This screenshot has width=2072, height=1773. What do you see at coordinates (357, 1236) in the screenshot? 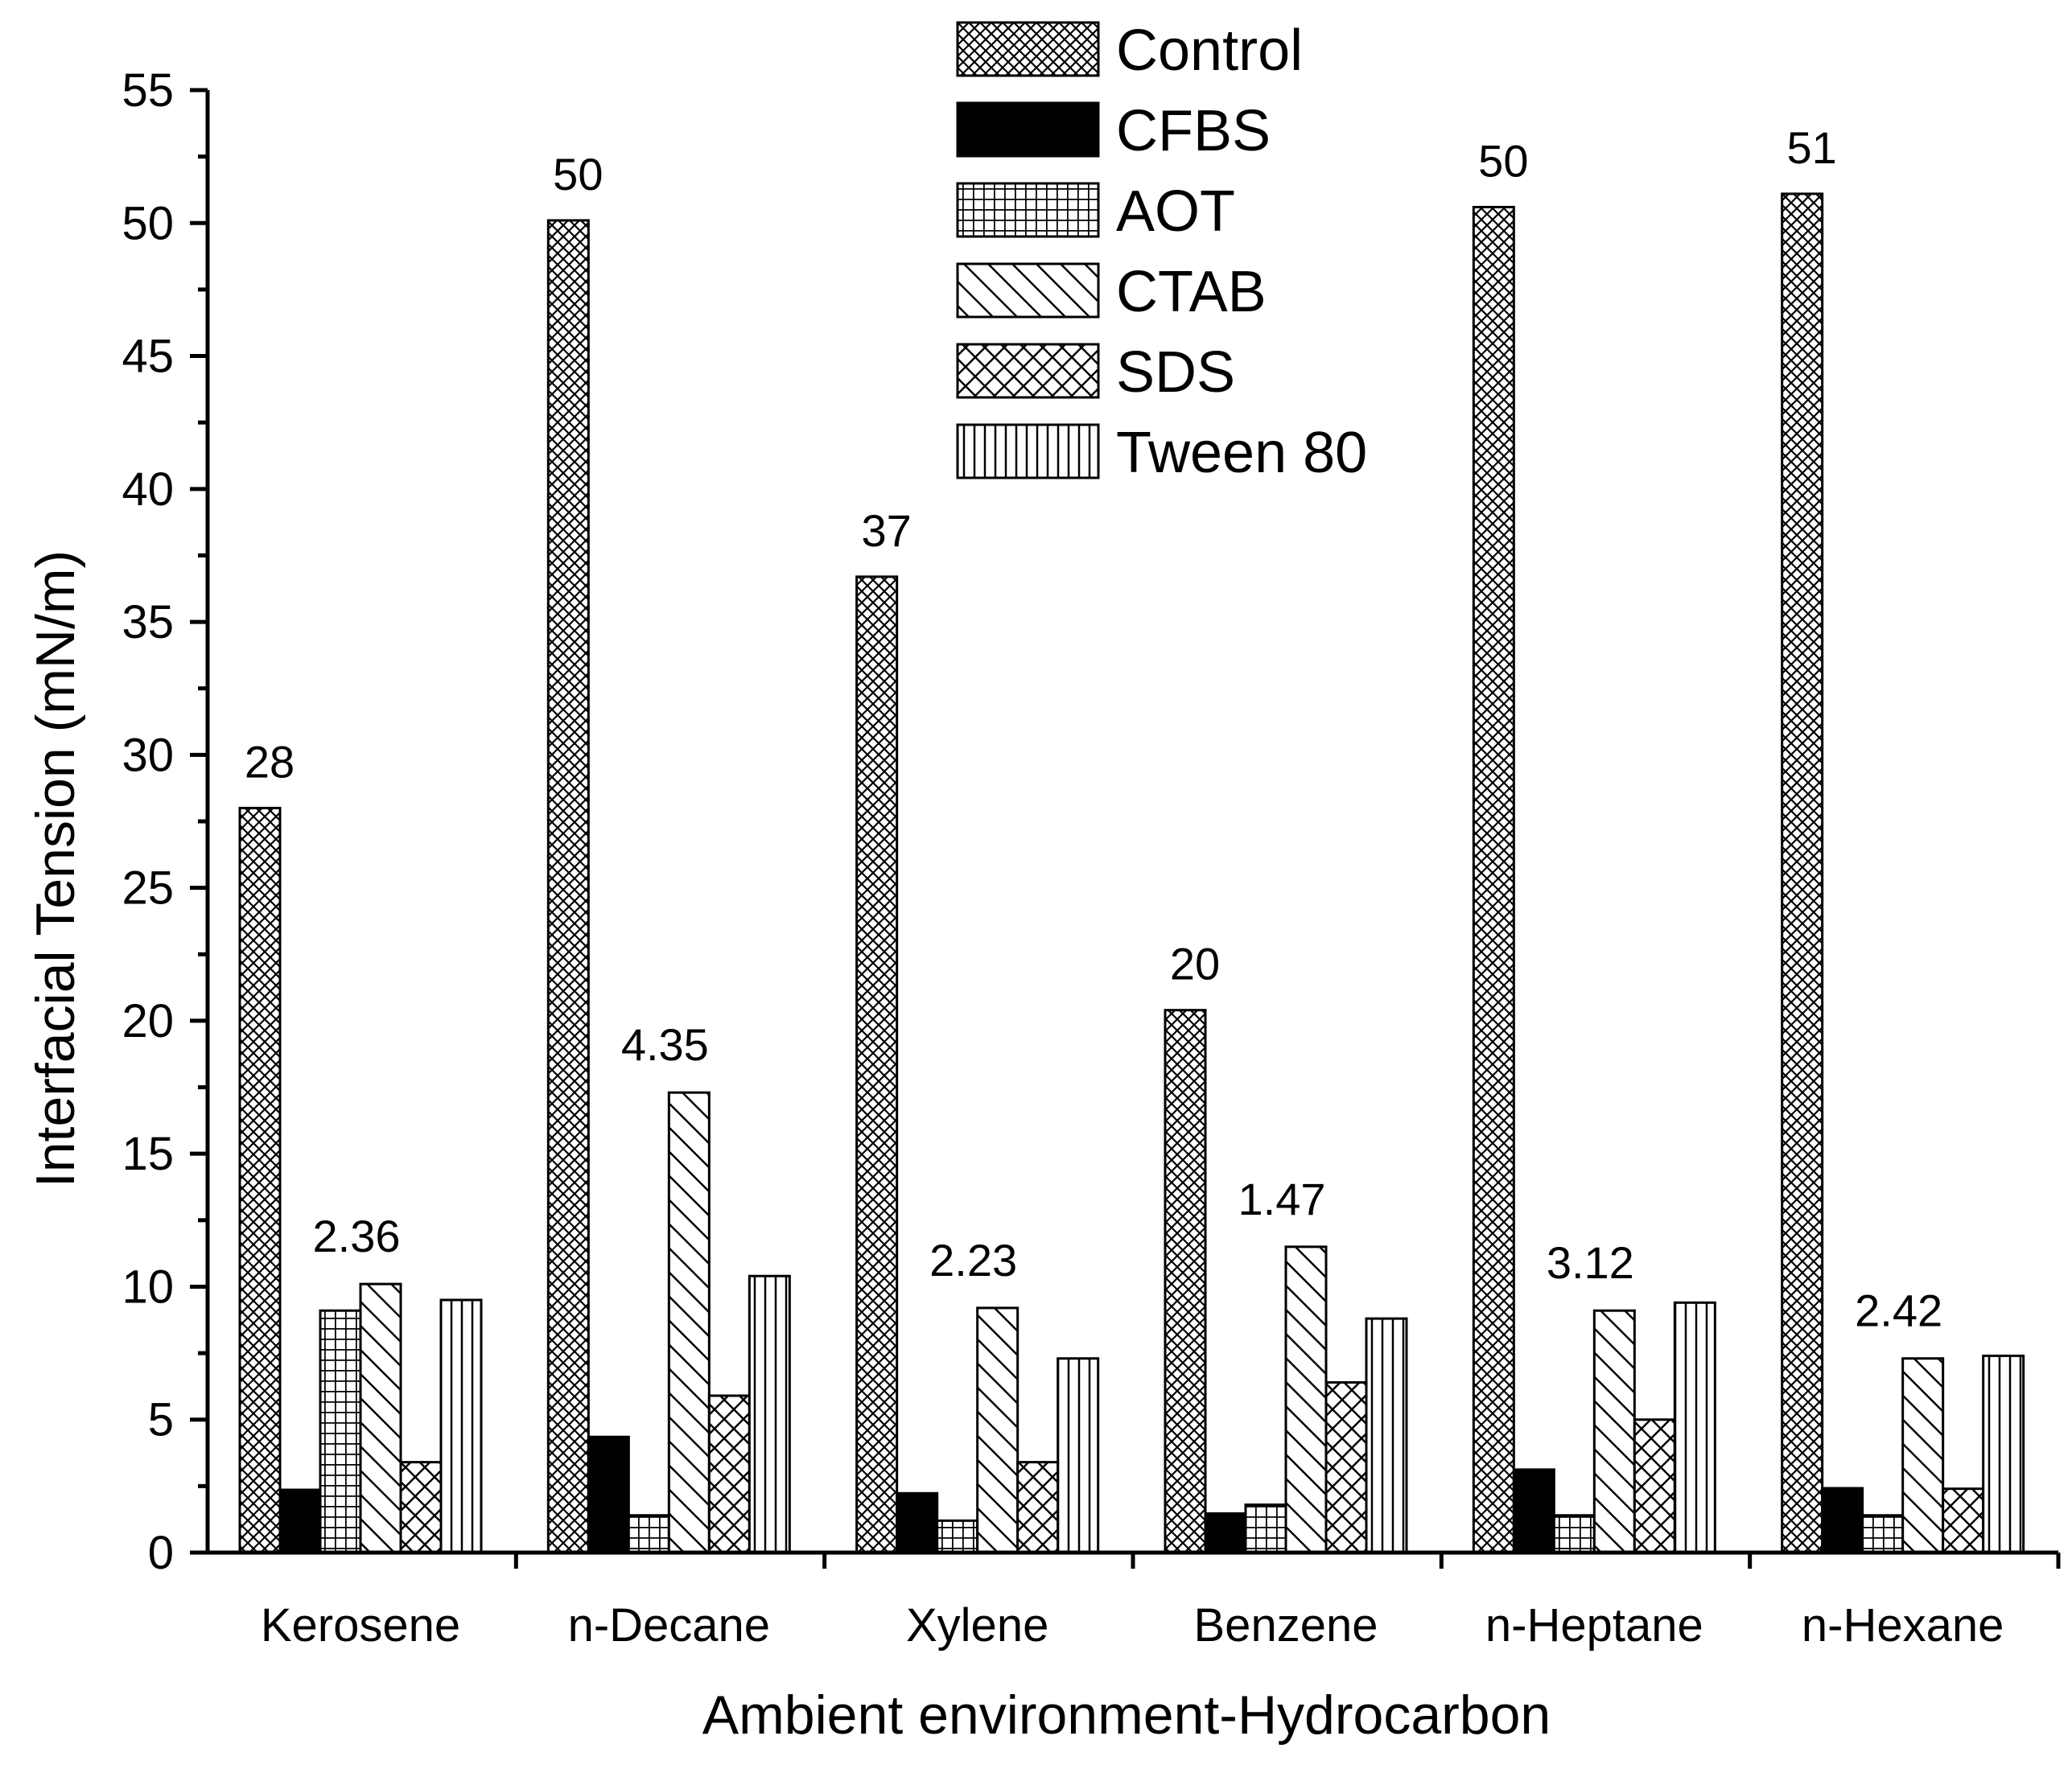
I see `data-label-cfbs: 2.36` at bounding box center [357, 1236].